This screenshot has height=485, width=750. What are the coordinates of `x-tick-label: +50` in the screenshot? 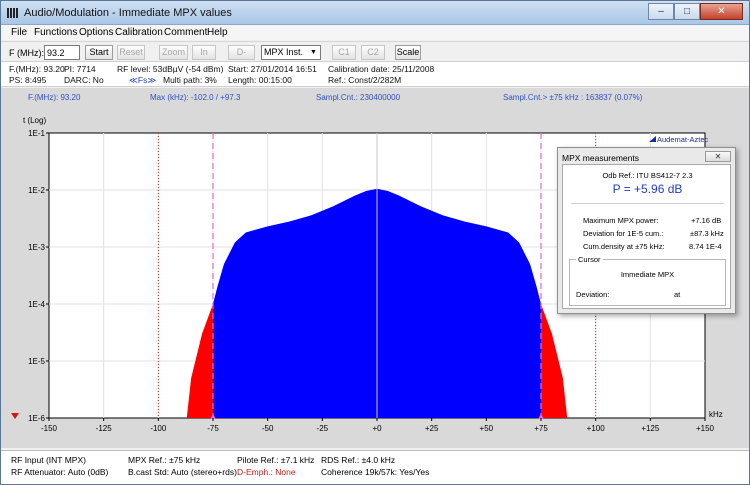 It's located at (487, 428).